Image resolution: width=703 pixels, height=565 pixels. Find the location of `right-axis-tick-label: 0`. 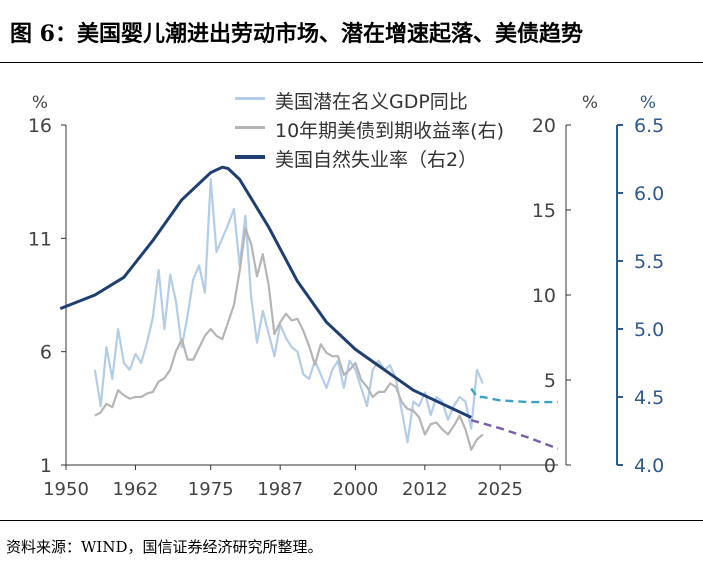

right-axis-tick-label: 0 is located at coordinates (550, 466).